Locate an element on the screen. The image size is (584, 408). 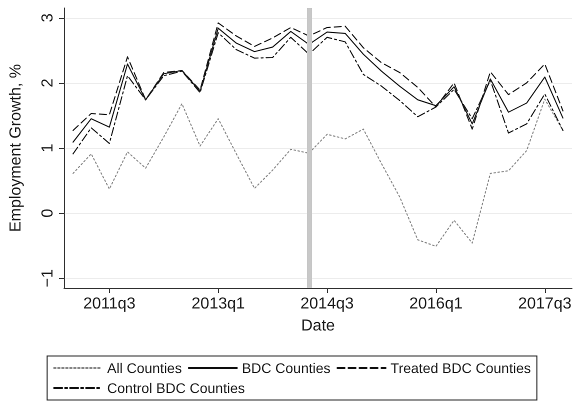
x-tick-label: 2011q3 is located at coordinates (109, 304).